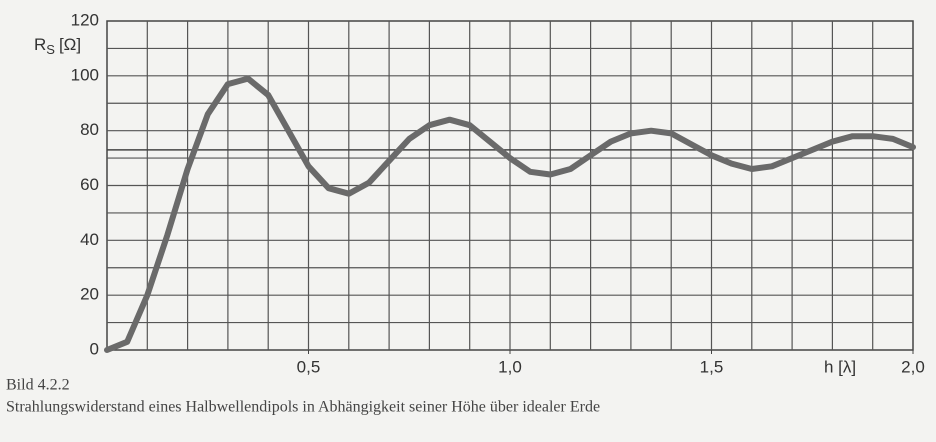  I want to click on y-tick-label: 120, so click(85, 19).